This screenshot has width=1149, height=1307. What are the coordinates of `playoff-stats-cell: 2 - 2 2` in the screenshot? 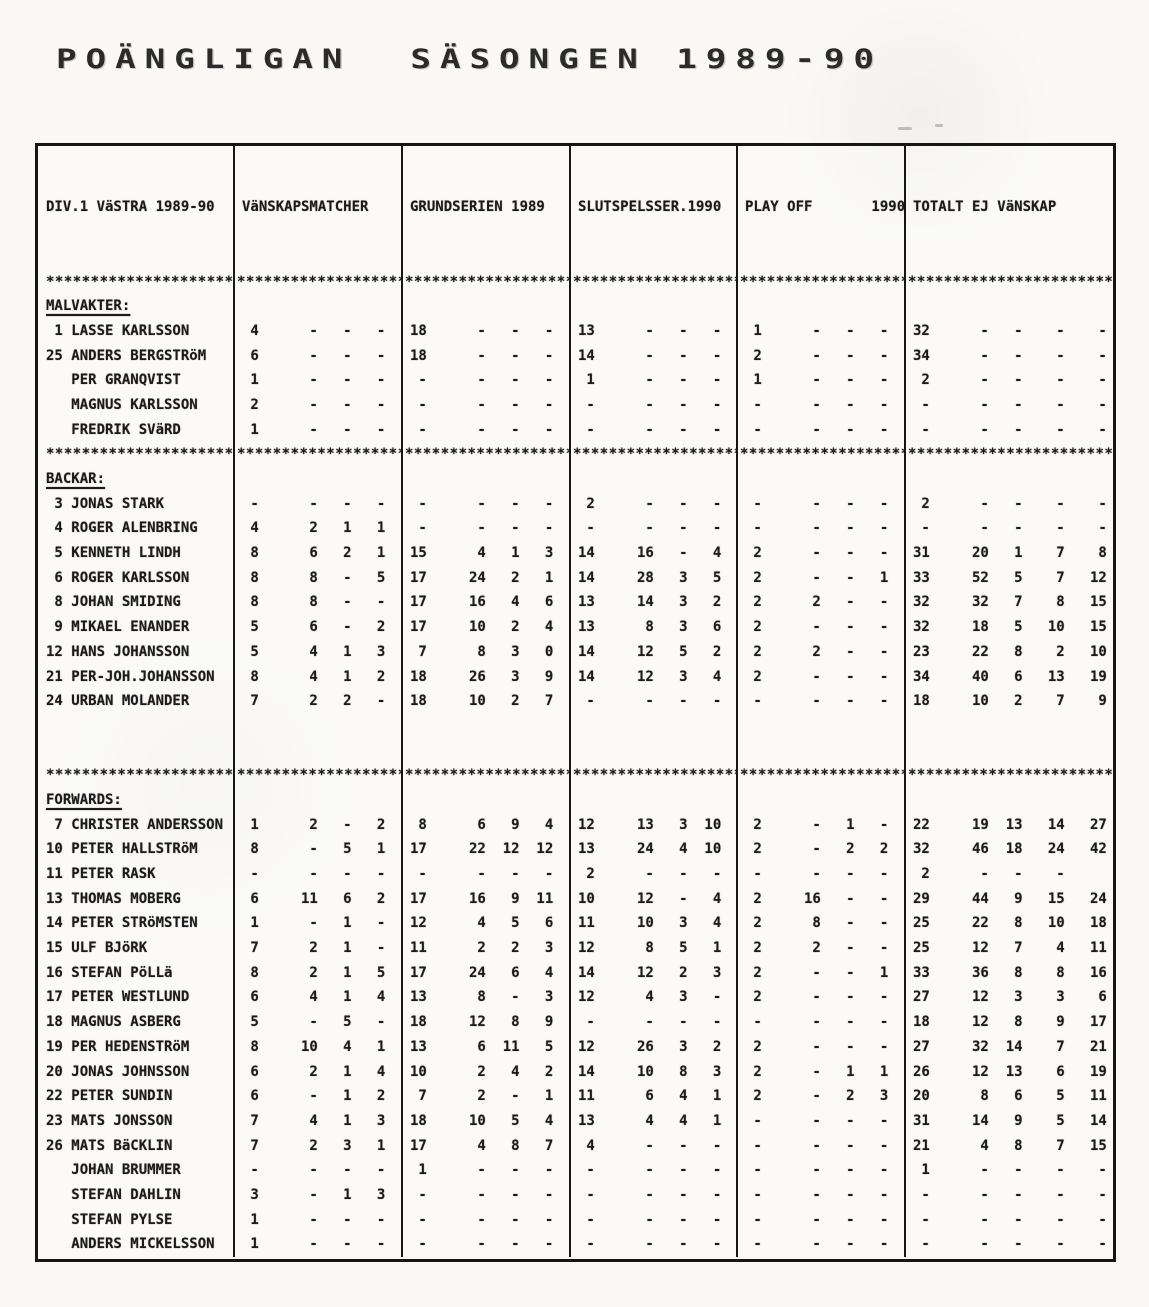 It's located at (820, 849).